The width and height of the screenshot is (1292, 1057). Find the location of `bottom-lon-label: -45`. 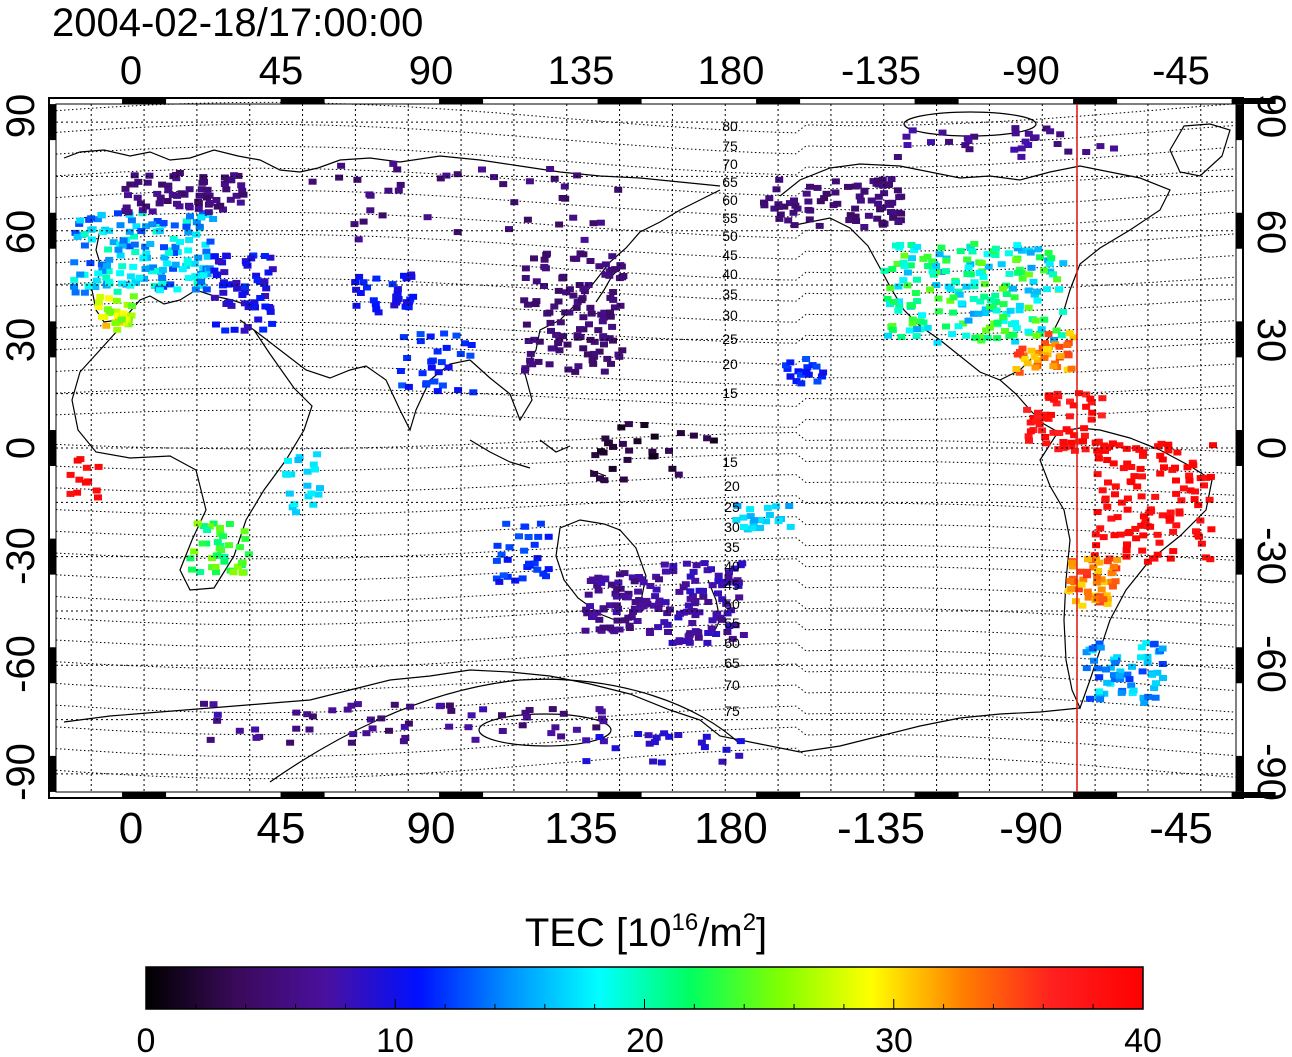

bottom-lon-label: -45 is located at coordinates (1181, 828).